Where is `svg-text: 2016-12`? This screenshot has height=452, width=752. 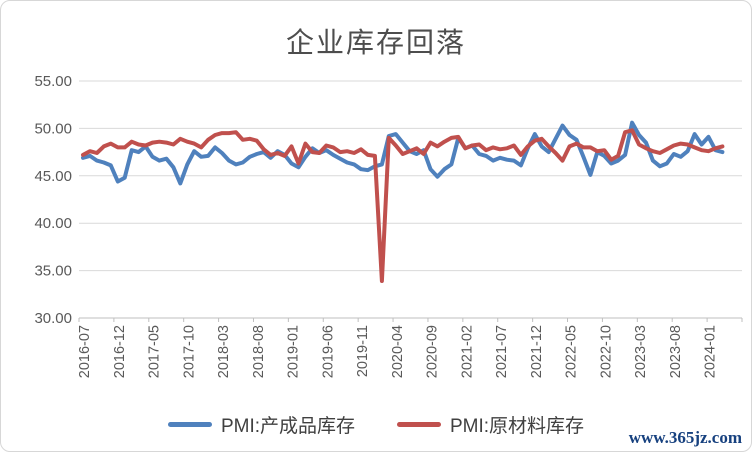
svg-text: 2016-12 is located at coordinates (120, 351).